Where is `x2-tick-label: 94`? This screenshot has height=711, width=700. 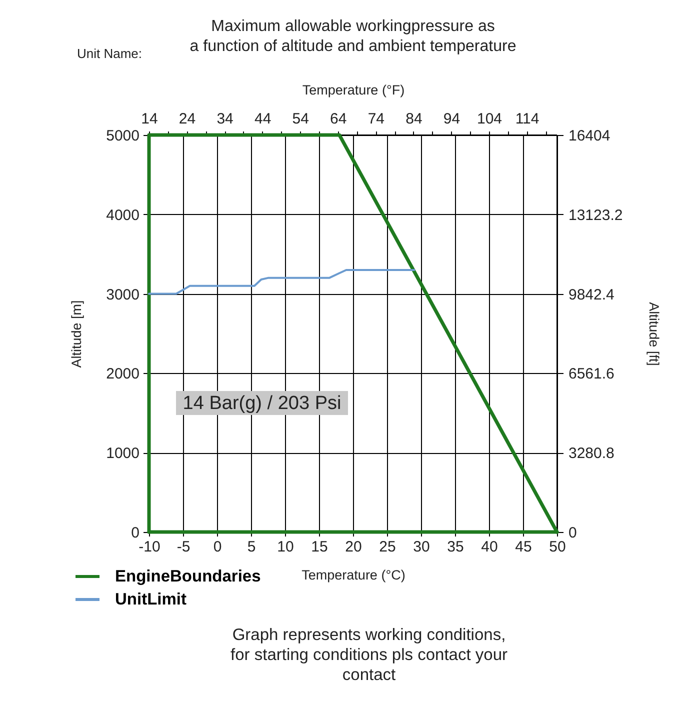
x2-tick-label: 94 is located at coordinates (451, 119).